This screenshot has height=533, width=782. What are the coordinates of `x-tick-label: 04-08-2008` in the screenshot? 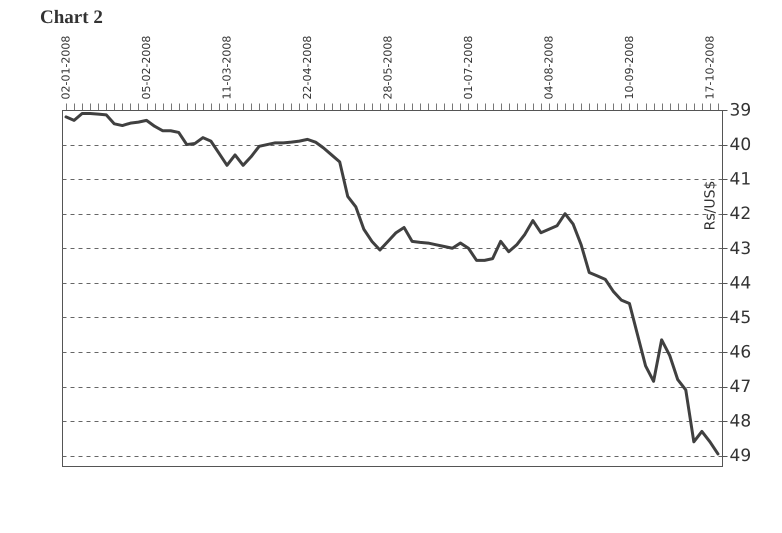 It's located at (549, 68).